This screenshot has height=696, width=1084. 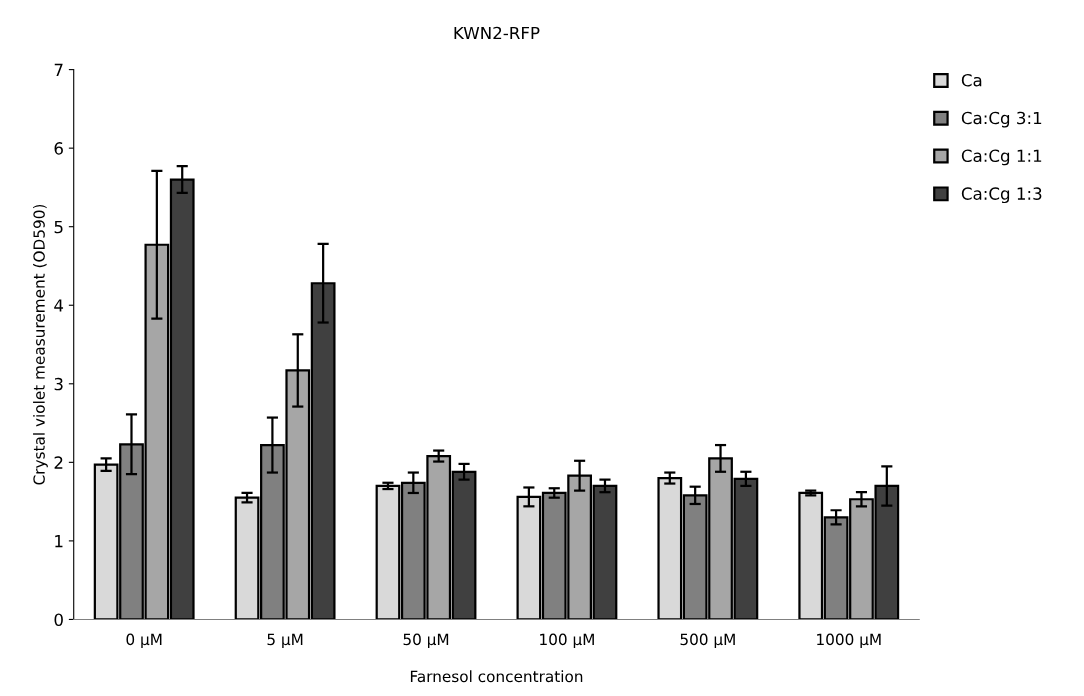 I want to click on y-axis-title: Crystal violet measurement (OD590), so click(x=40, y=344).